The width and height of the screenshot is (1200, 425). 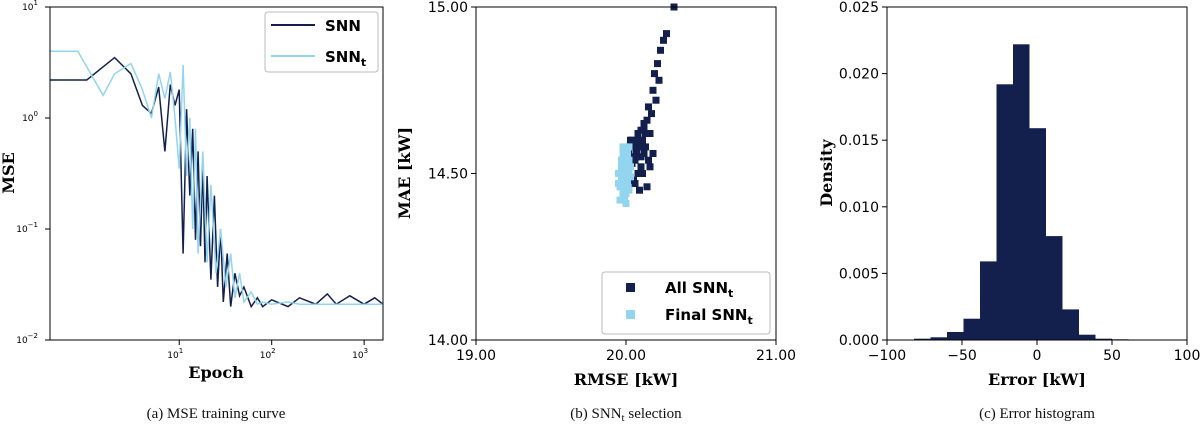 I want to click on histogram-xtick-label-3: 50, so click(x=1112, y=356).